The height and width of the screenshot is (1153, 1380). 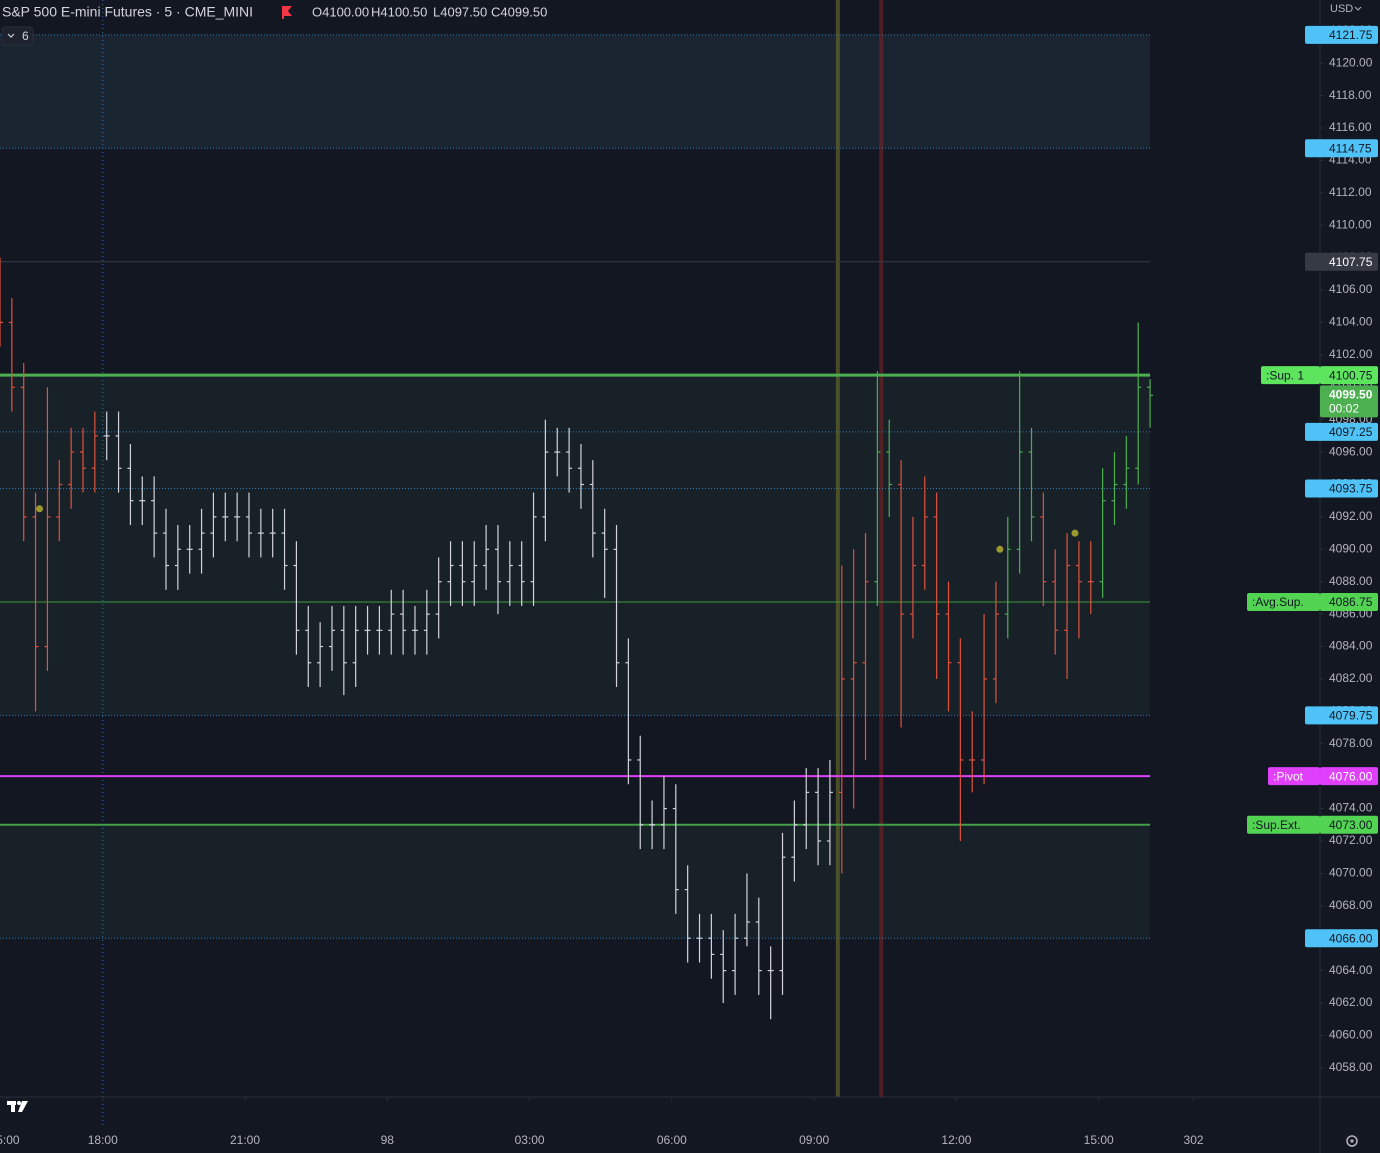 What do you see at coordinates (519, 11) in the screenshot?
I see `ohlc-close: C4099.50` at bounding box center [519, 11].